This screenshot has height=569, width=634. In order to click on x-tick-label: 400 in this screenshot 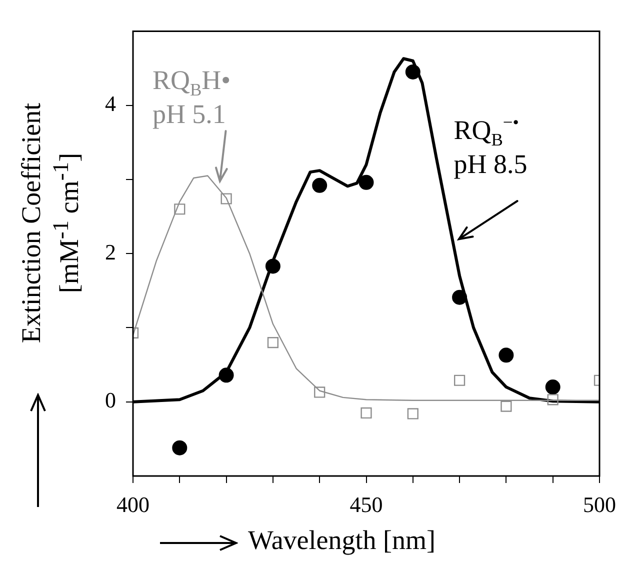, I will do `click(133, 504)`.